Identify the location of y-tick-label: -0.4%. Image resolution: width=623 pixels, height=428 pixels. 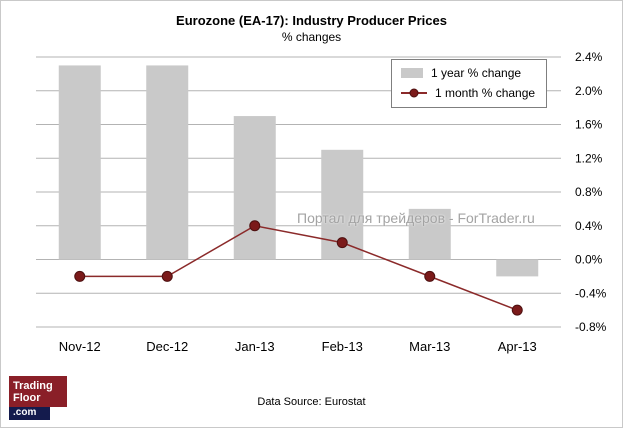
(591, 293).